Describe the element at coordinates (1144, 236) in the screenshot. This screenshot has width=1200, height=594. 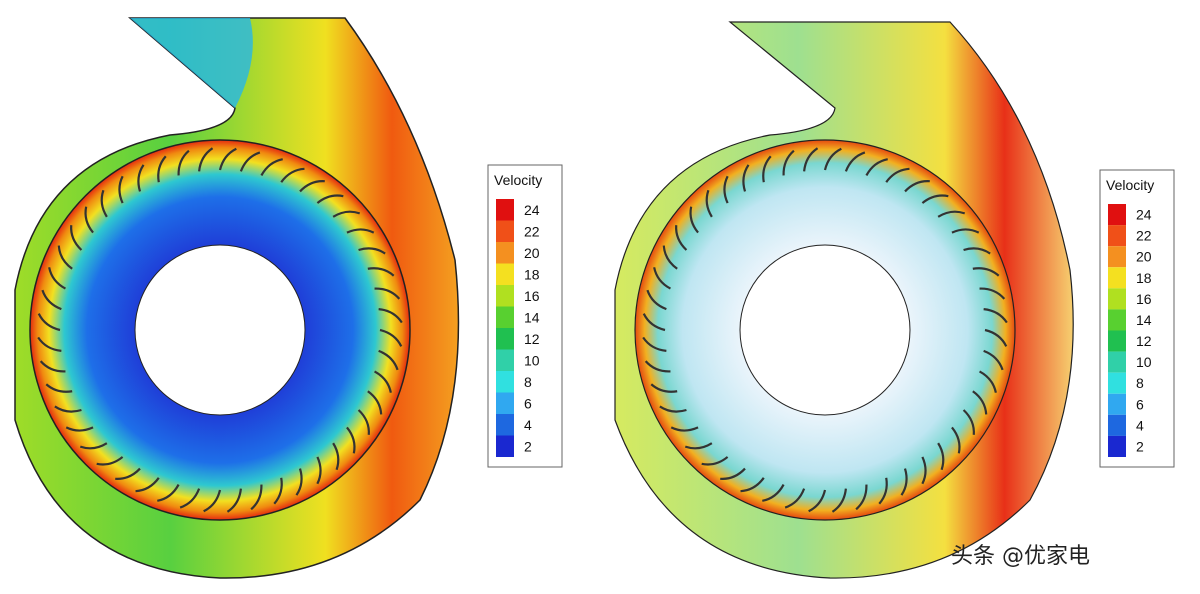
I see `legend-label: 22` at that location.